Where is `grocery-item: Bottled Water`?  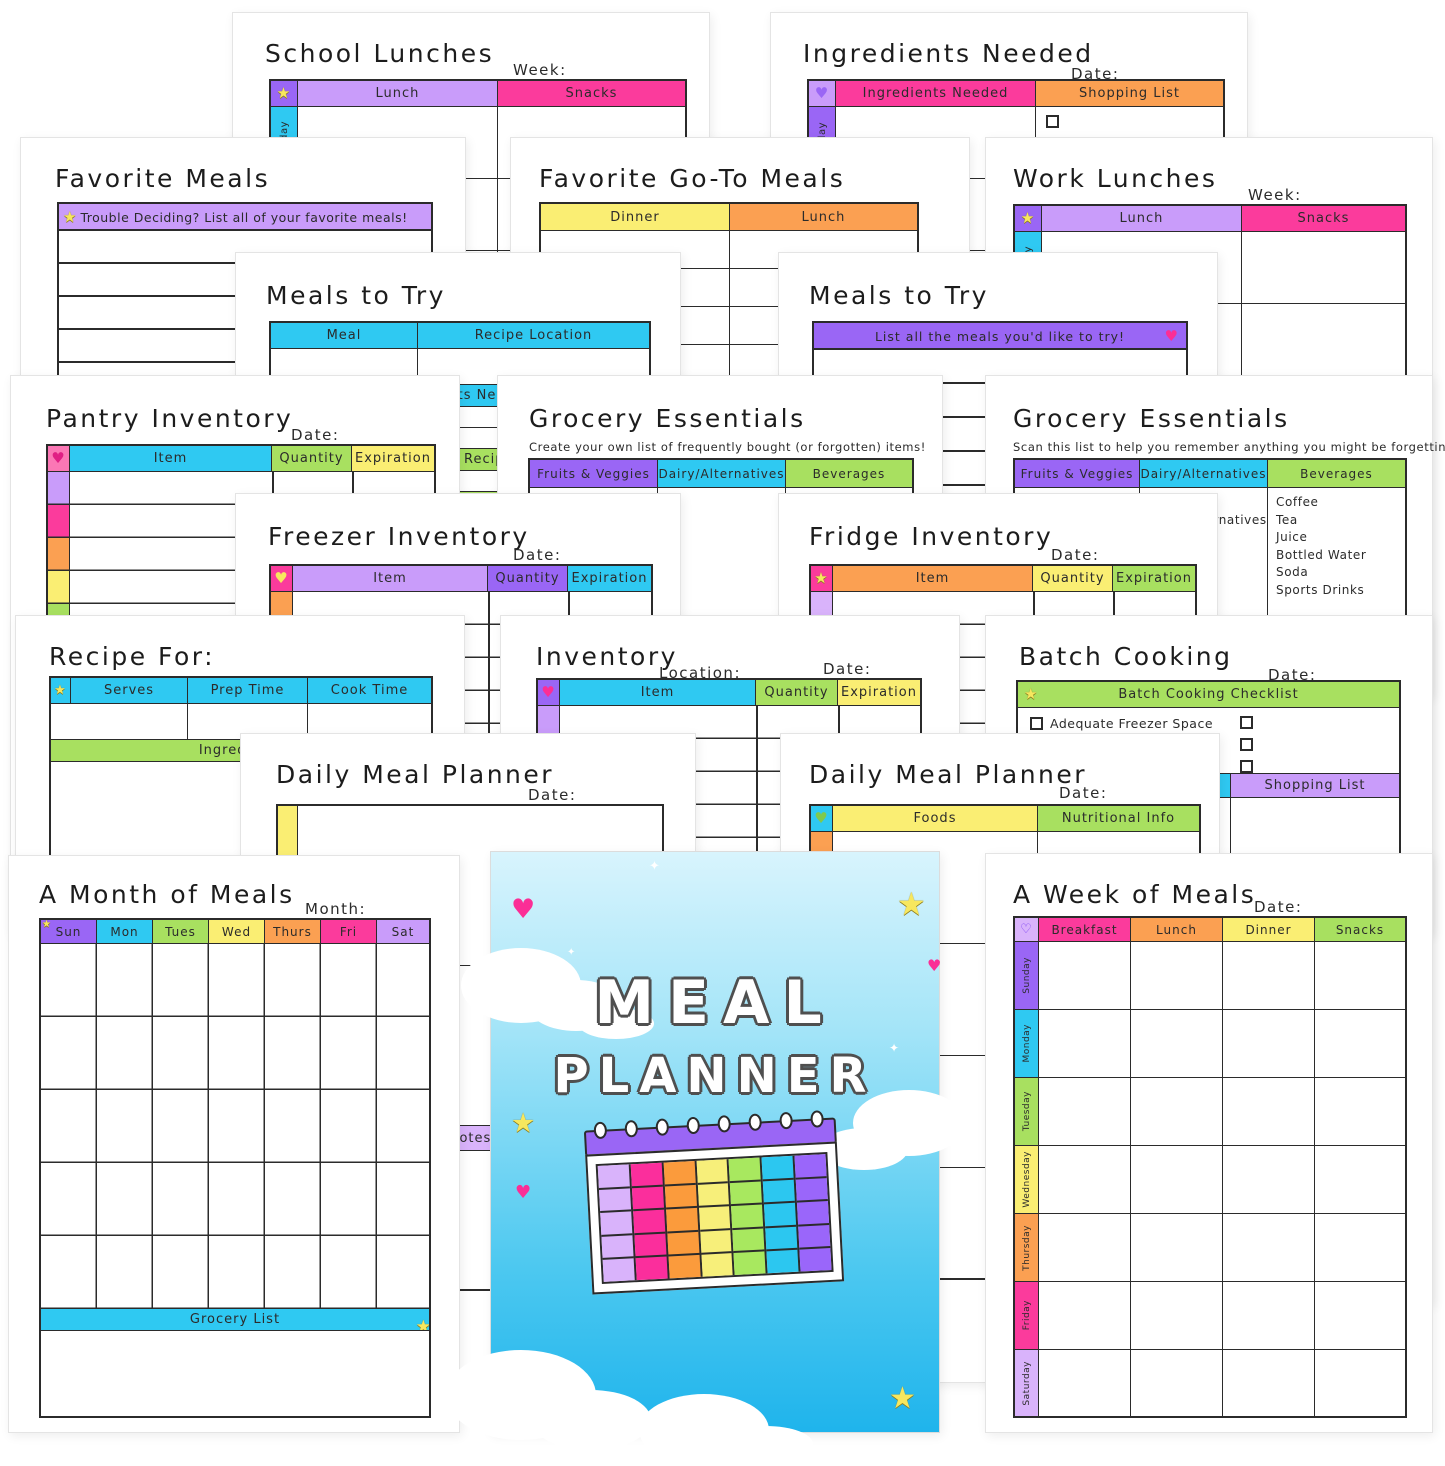
grocery-item: Bottled Water is located at coordinates (1321, 554).